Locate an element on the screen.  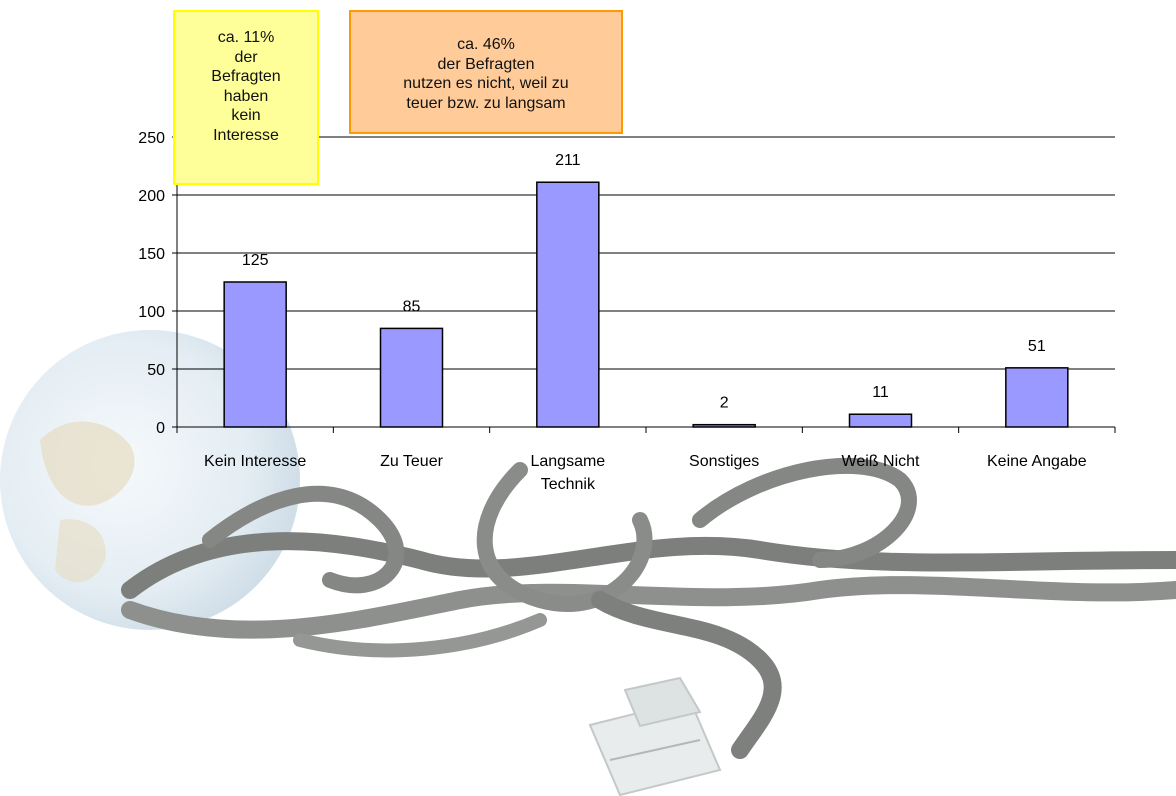
x-tick-label-line: Sonstiges is located at coordinates (724, 461).